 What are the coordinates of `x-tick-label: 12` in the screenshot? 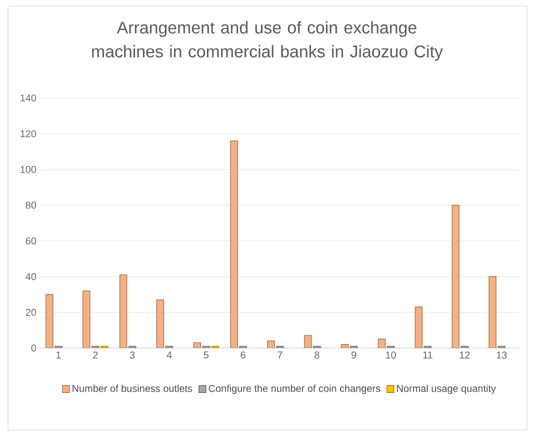 It's located at (465, 355).